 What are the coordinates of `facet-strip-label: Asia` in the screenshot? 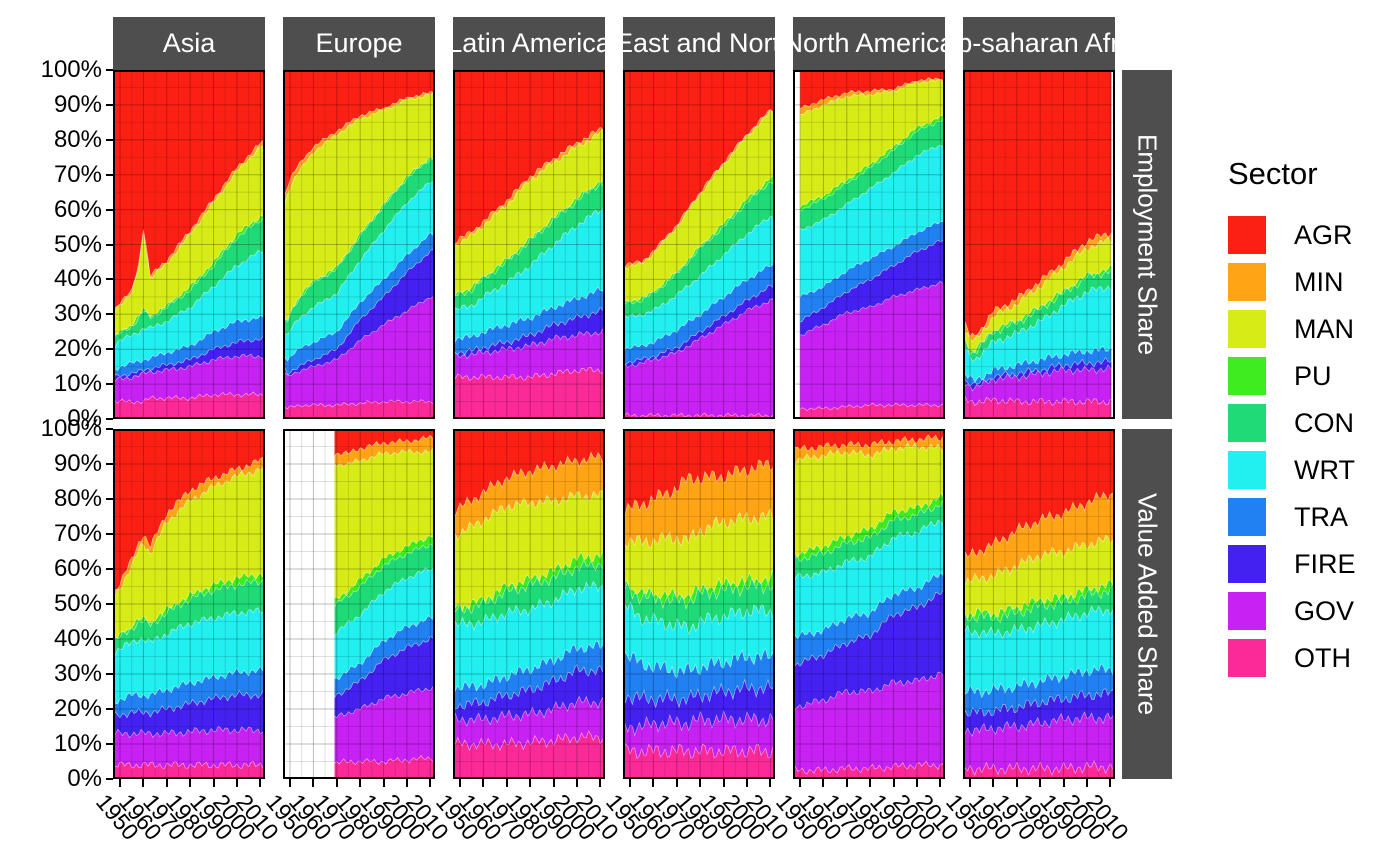 It's located at (189, 43).